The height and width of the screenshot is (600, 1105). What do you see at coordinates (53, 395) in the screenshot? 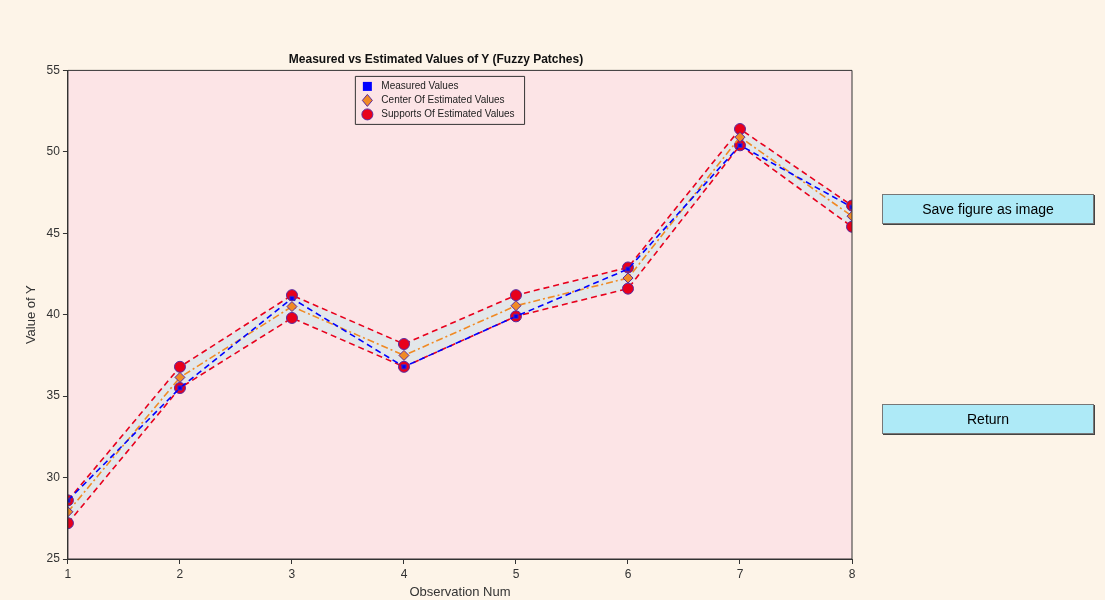
I see `y-tick-label: 35` at bounding box center [53, 395].